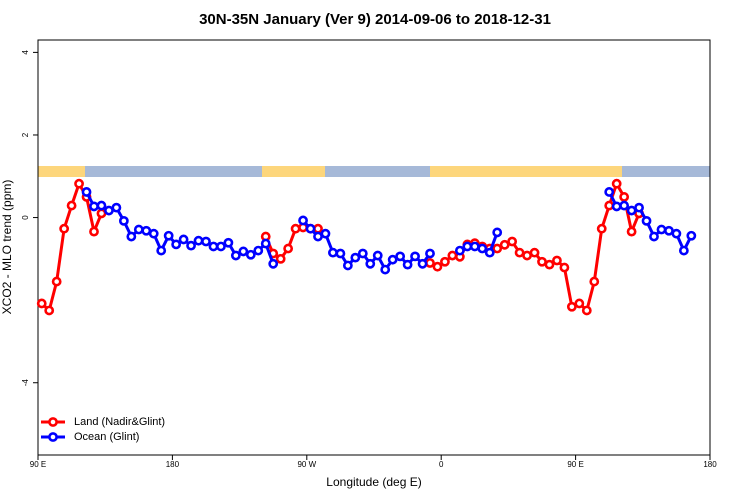 Image resolution: width=750 pixels, height=500 pixels. Describe the element at coordinates (53, 437) in the screenshot. I see `legend-marker` at that location.